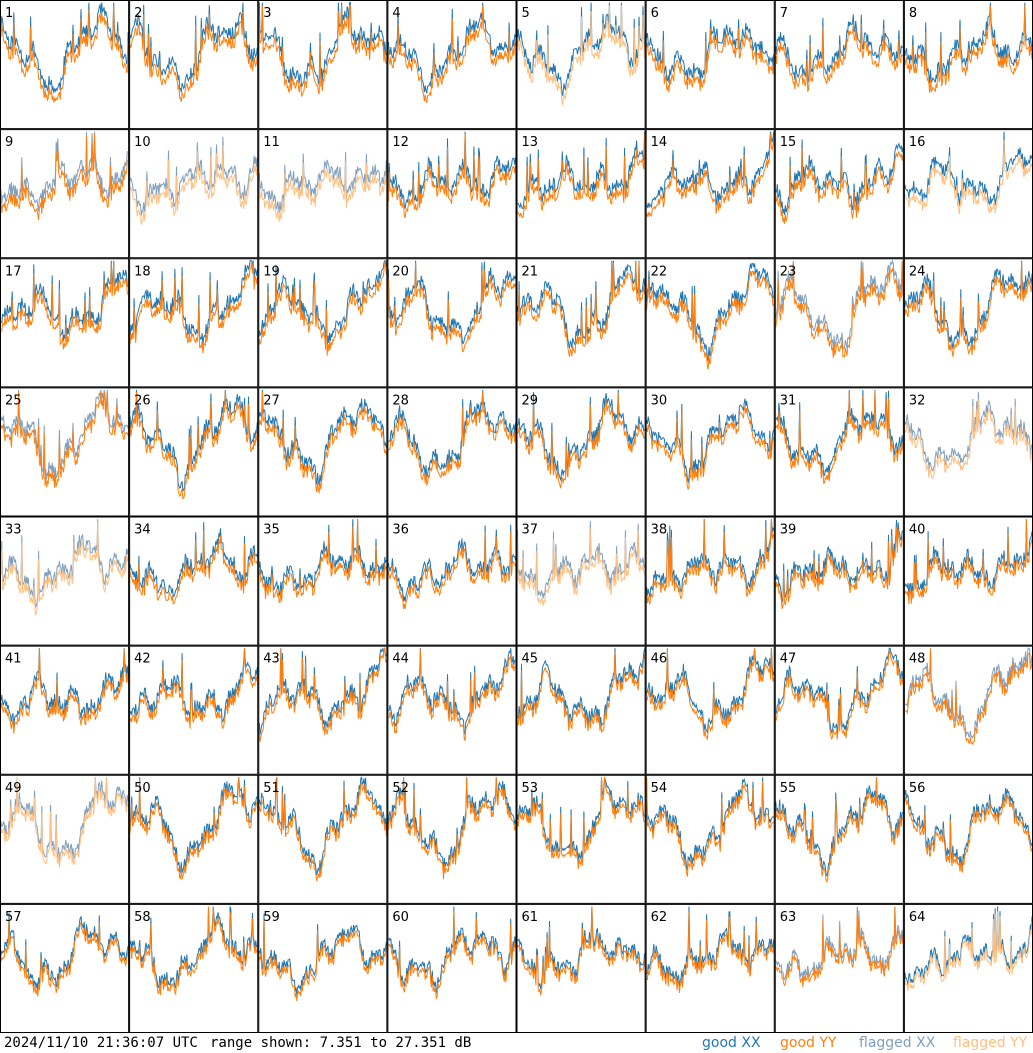 Image resolution: width=1033 pixels, height=1053 pixels. What do you see at coordinates (839, 839) in the screenshot?
I see `panel-55: 55` at bounding box center [839, 839].